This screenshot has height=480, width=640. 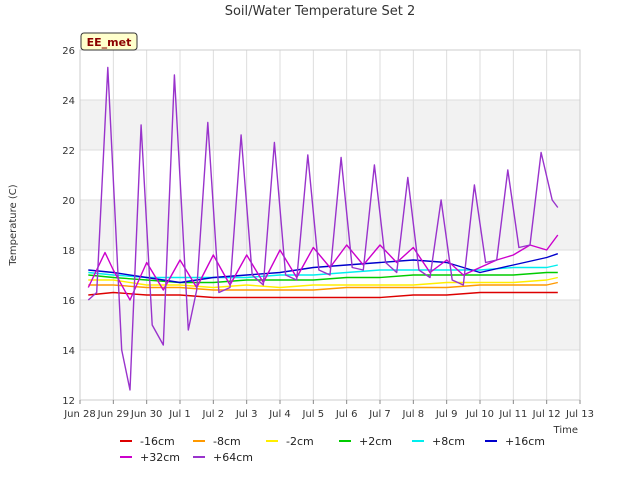 What do you see at coordinates (179, 414) in the screenshot?
I see `x-tick-label: Jul 1` at bounding box center [179, 414].